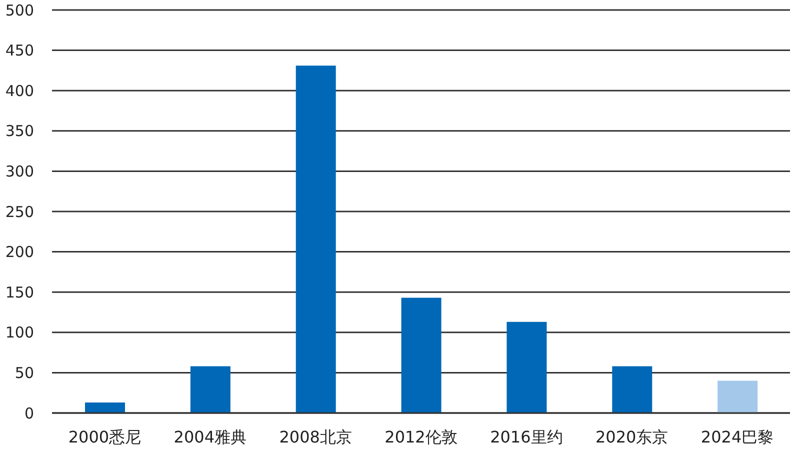 This screenshot has height=463, width=800. What do you see at coordinates (19, 10) in the screenshot?
I see `y-tick-label: 500` at bounding box center [19, 10].